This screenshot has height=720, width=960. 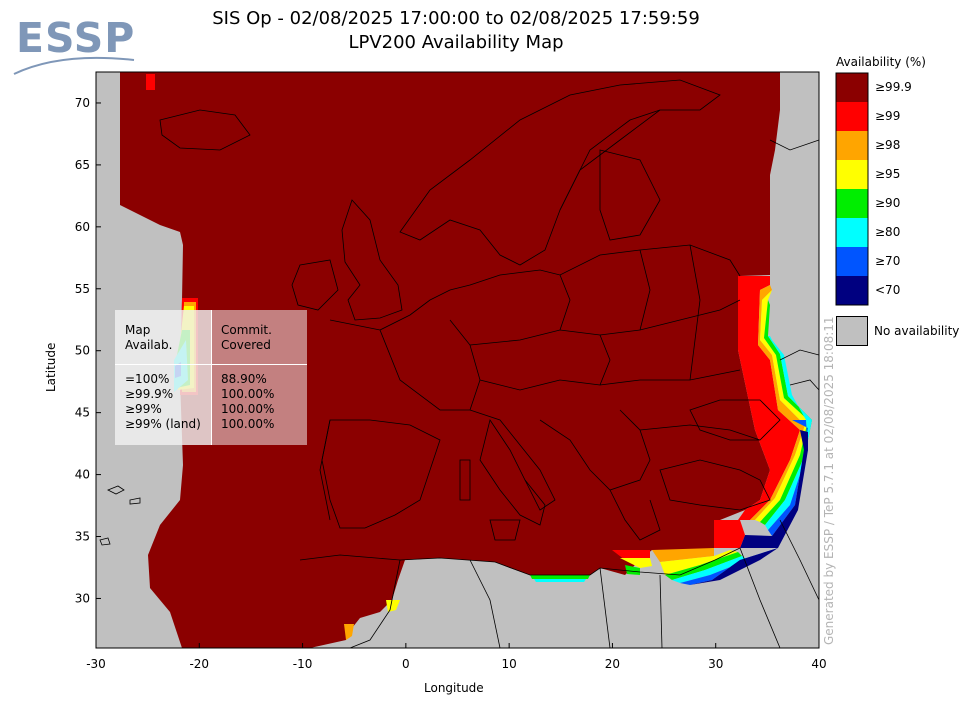 I want to click on y-tick-label: 70, so click(x=82, y=103).